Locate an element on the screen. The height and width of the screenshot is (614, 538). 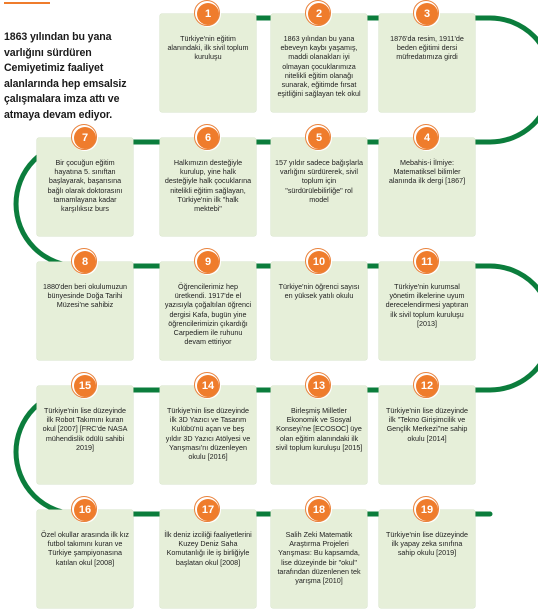
milestone-number-badge: 8 is located at coordinates (84, 261).